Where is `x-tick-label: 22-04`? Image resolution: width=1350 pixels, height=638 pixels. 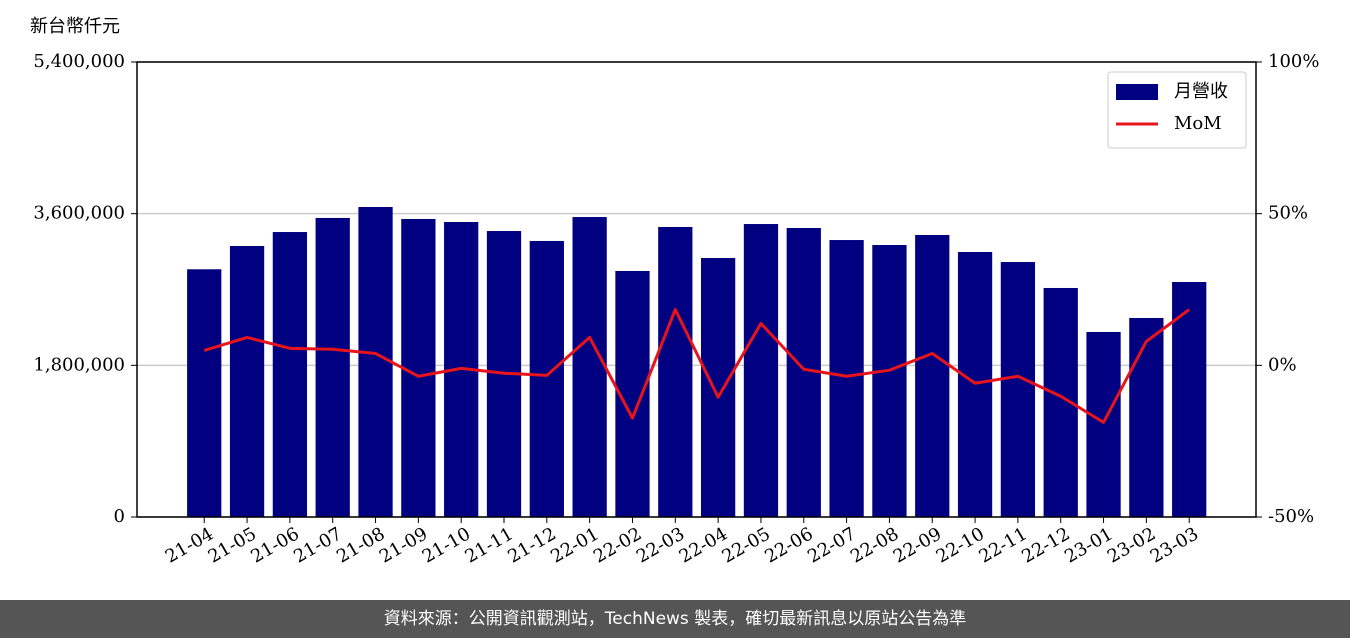
x-tick-label: 22-04 is located at coordinates (703, 545).